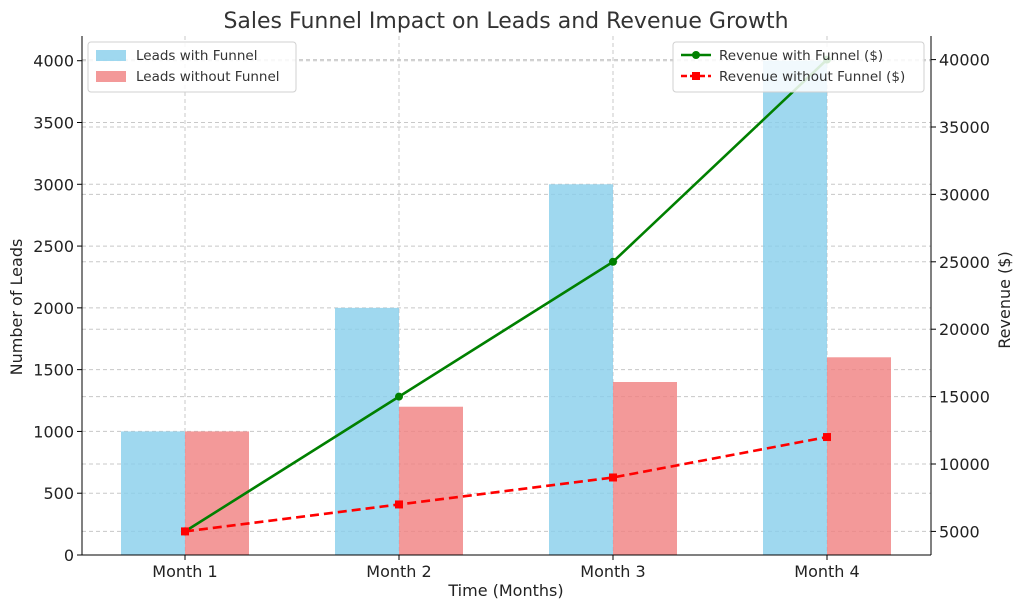 The image size is (1024, 610). Describe the element at coordinates (801, 56) in the screenshot. I see `legend-label: Revenue with Funnel ($)` at that location.